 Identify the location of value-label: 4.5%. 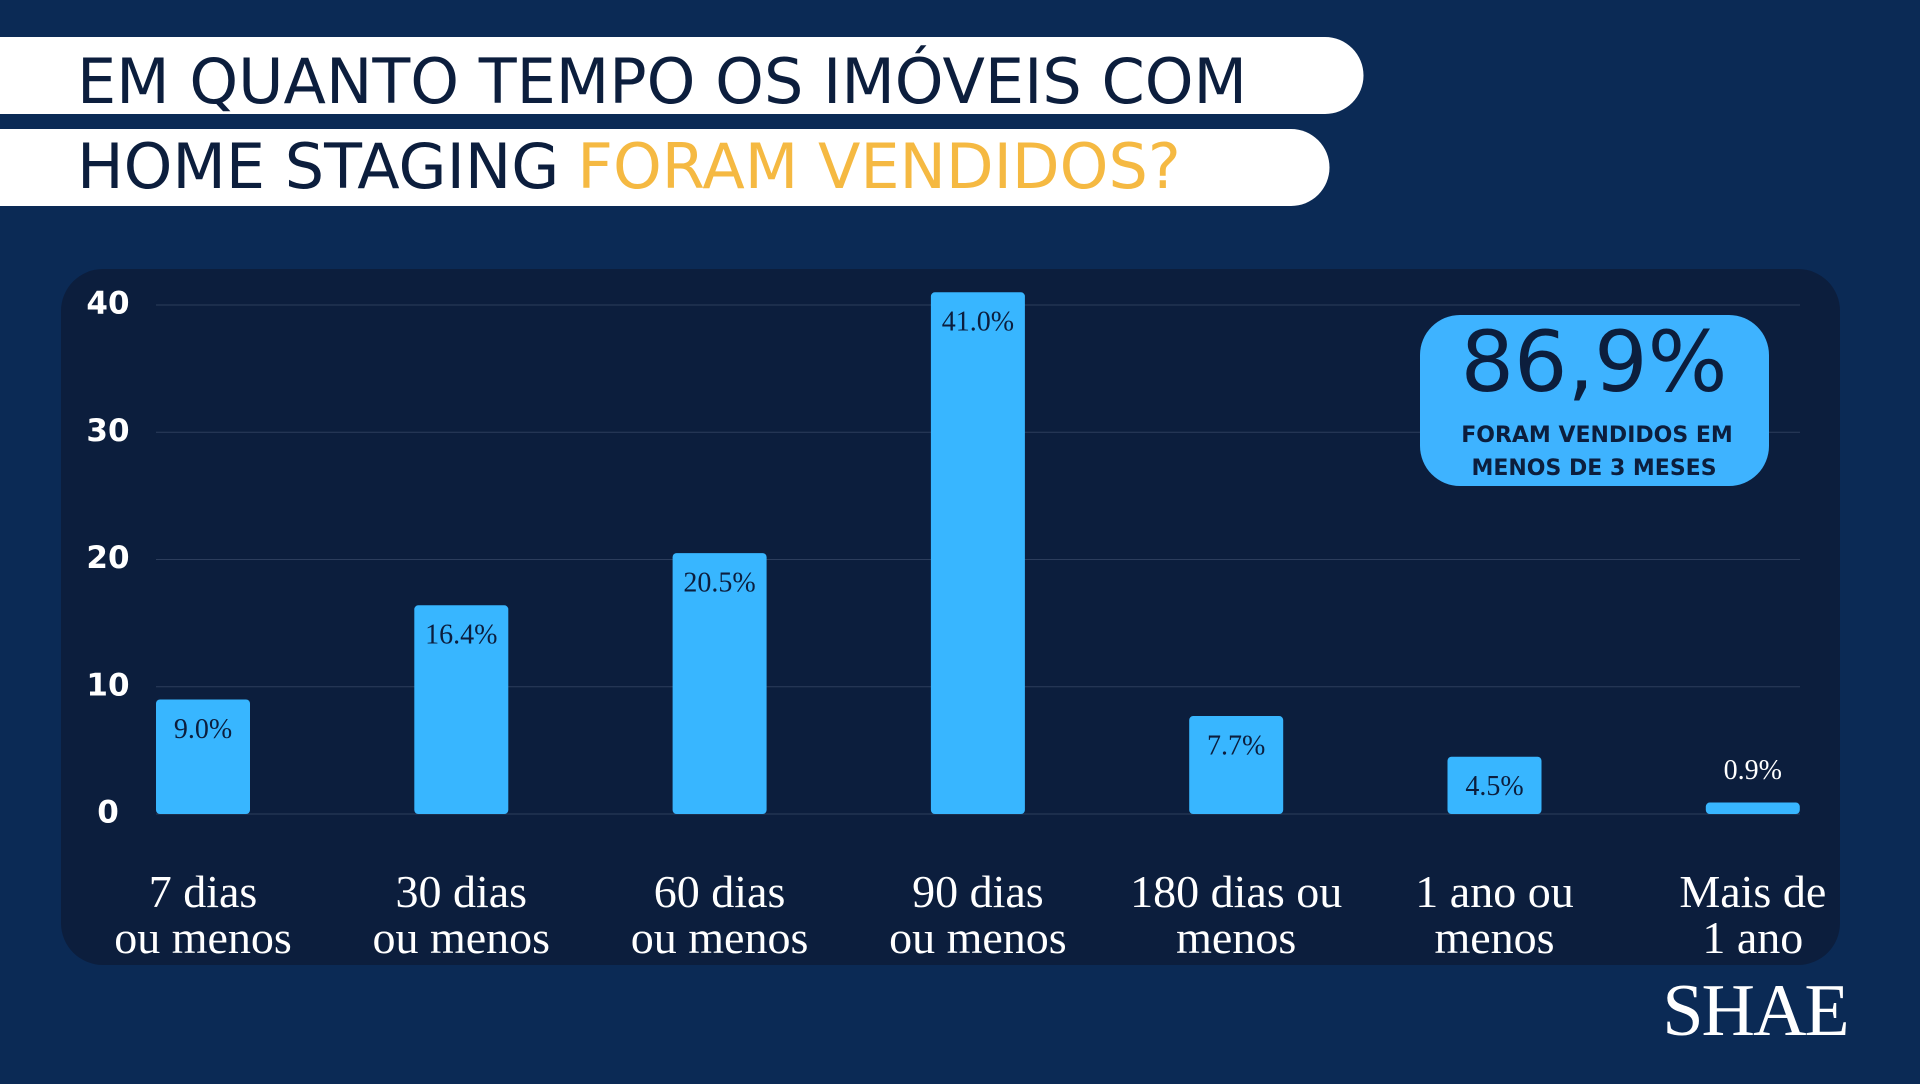
(1494, 786).